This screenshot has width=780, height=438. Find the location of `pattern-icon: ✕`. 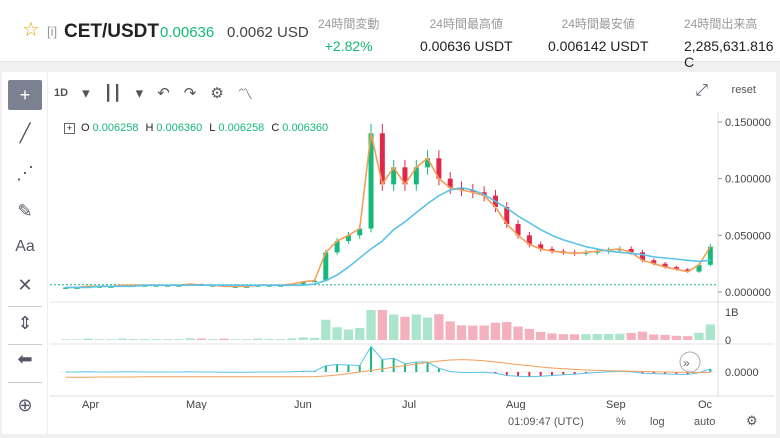

pattern-icon: ✕ is located at coordinates (25, 284).